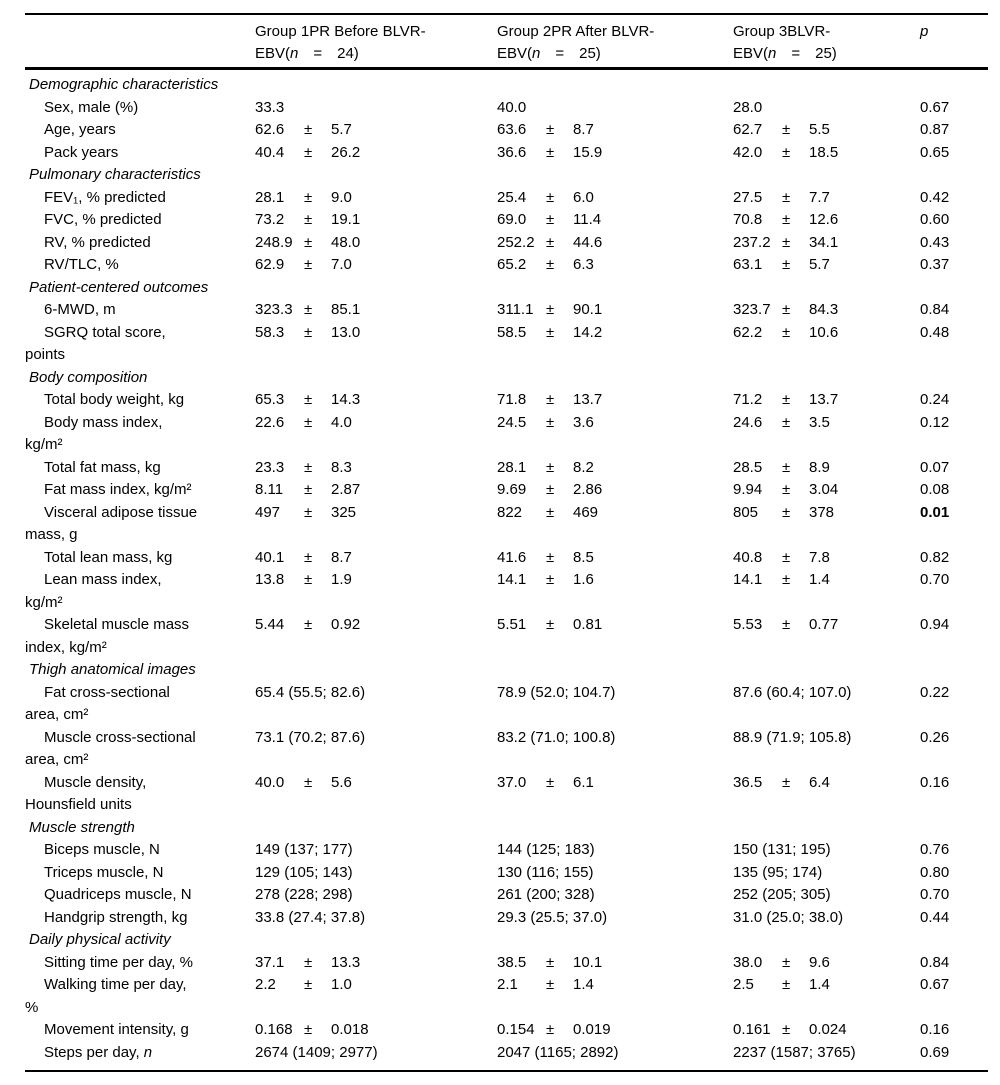  What do you see at coordinates (794, 1052) in the screenshot?
I see `value-text: 2237 (1587; 3765)` at bounding box center [794, 1052].